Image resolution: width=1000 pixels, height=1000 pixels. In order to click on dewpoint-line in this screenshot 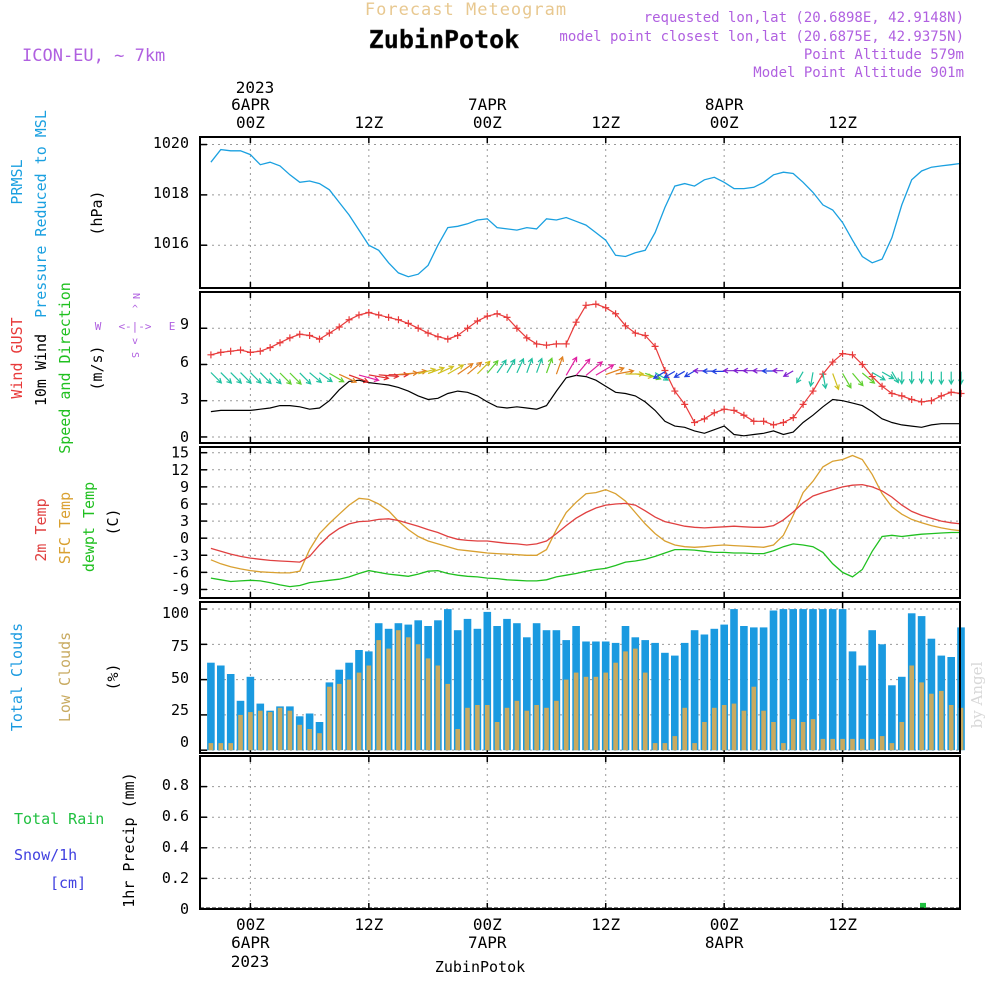, I will do `click(585, 559)`.